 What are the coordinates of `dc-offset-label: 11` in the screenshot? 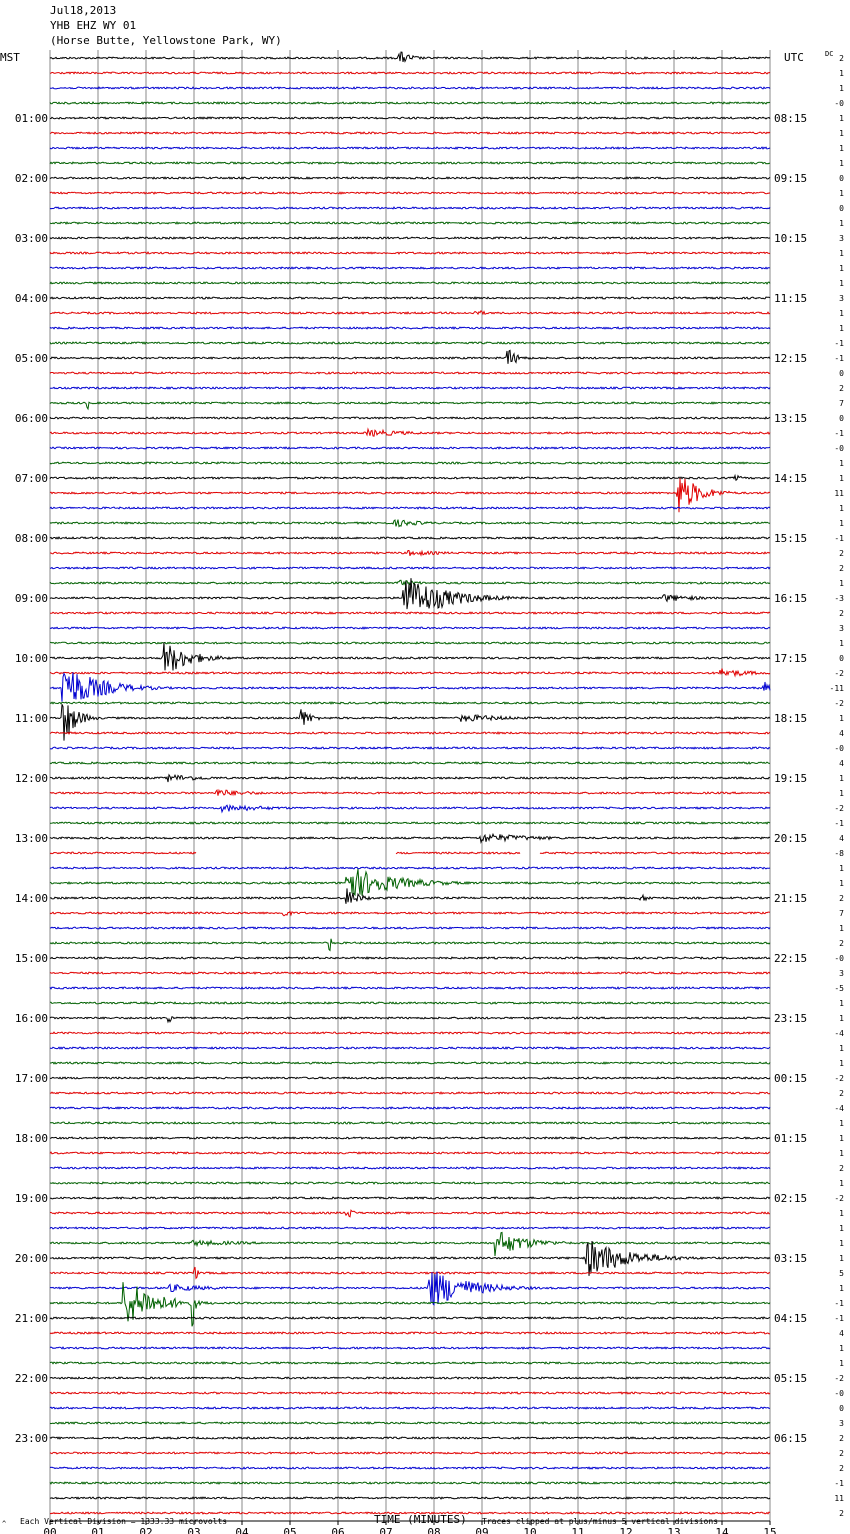 It's located at (839, 493).